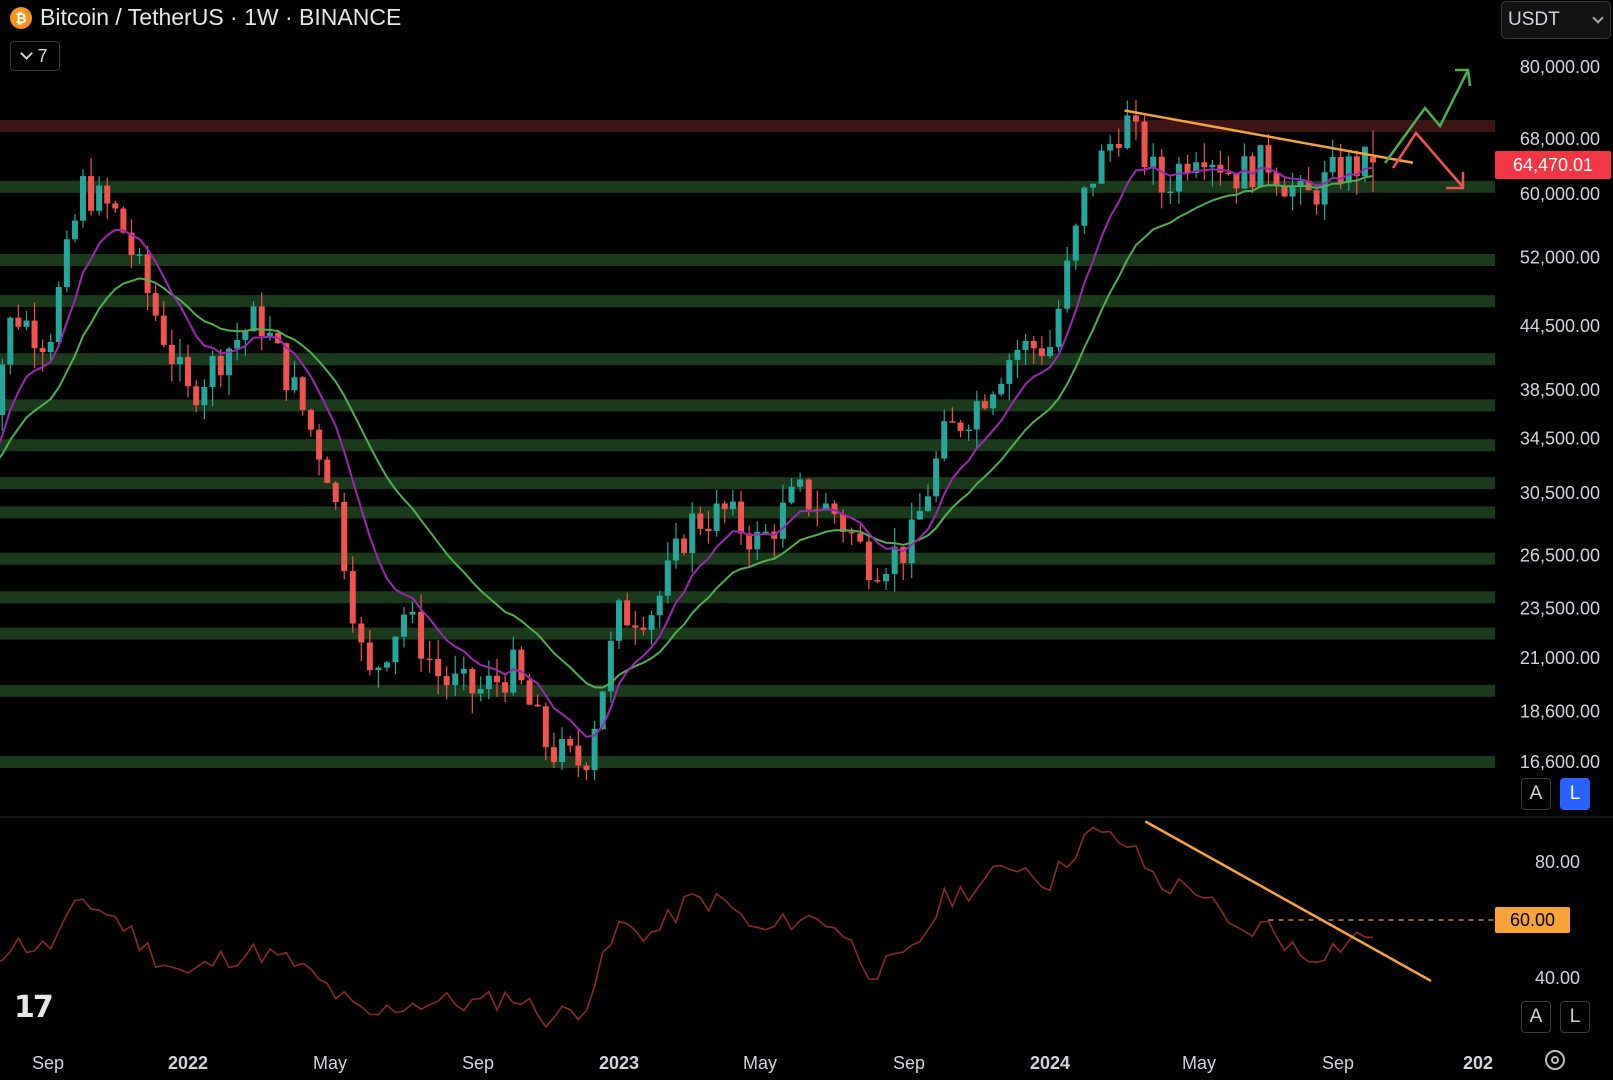  Describe the element at coordinates (1288, 901) in the screenshot. I see `rsi-trendline` at that location.